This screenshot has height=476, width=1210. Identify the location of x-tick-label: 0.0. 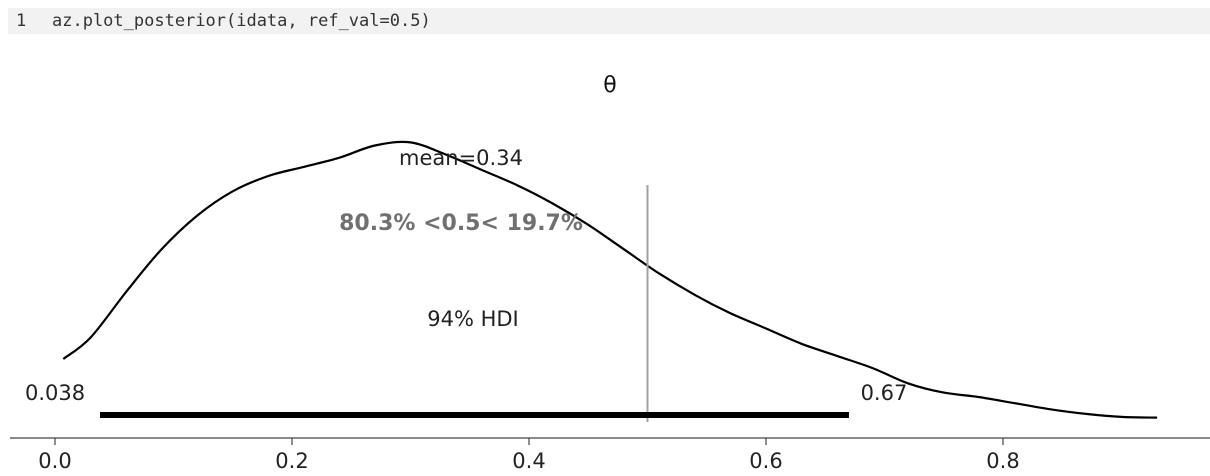
(54, 461).